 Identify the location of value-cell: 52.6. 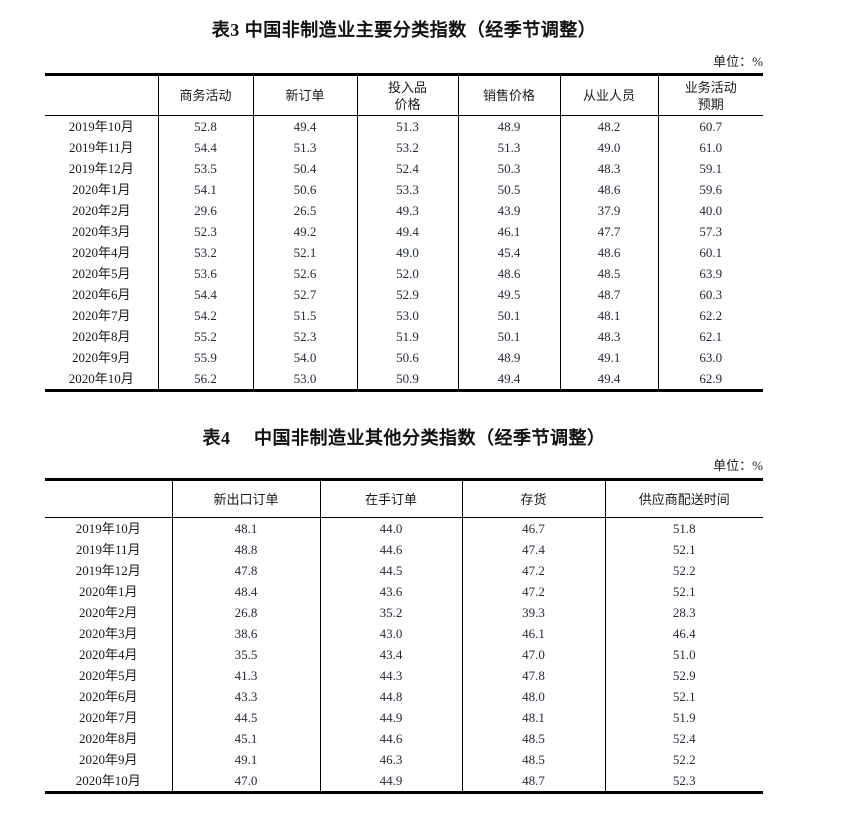
(304, 273).